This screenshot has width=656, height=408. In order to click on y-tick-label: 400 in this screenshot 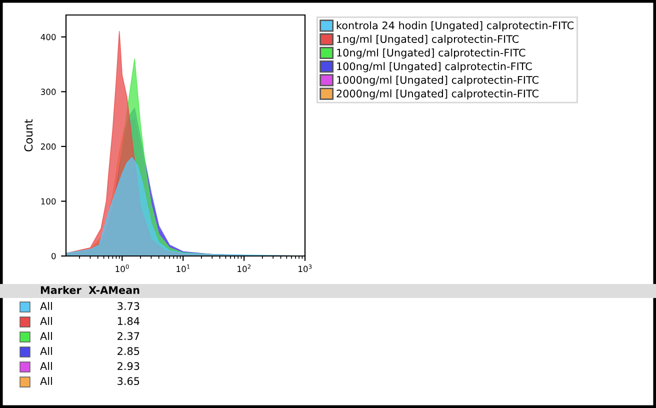, I will do `click(48, 37)`.